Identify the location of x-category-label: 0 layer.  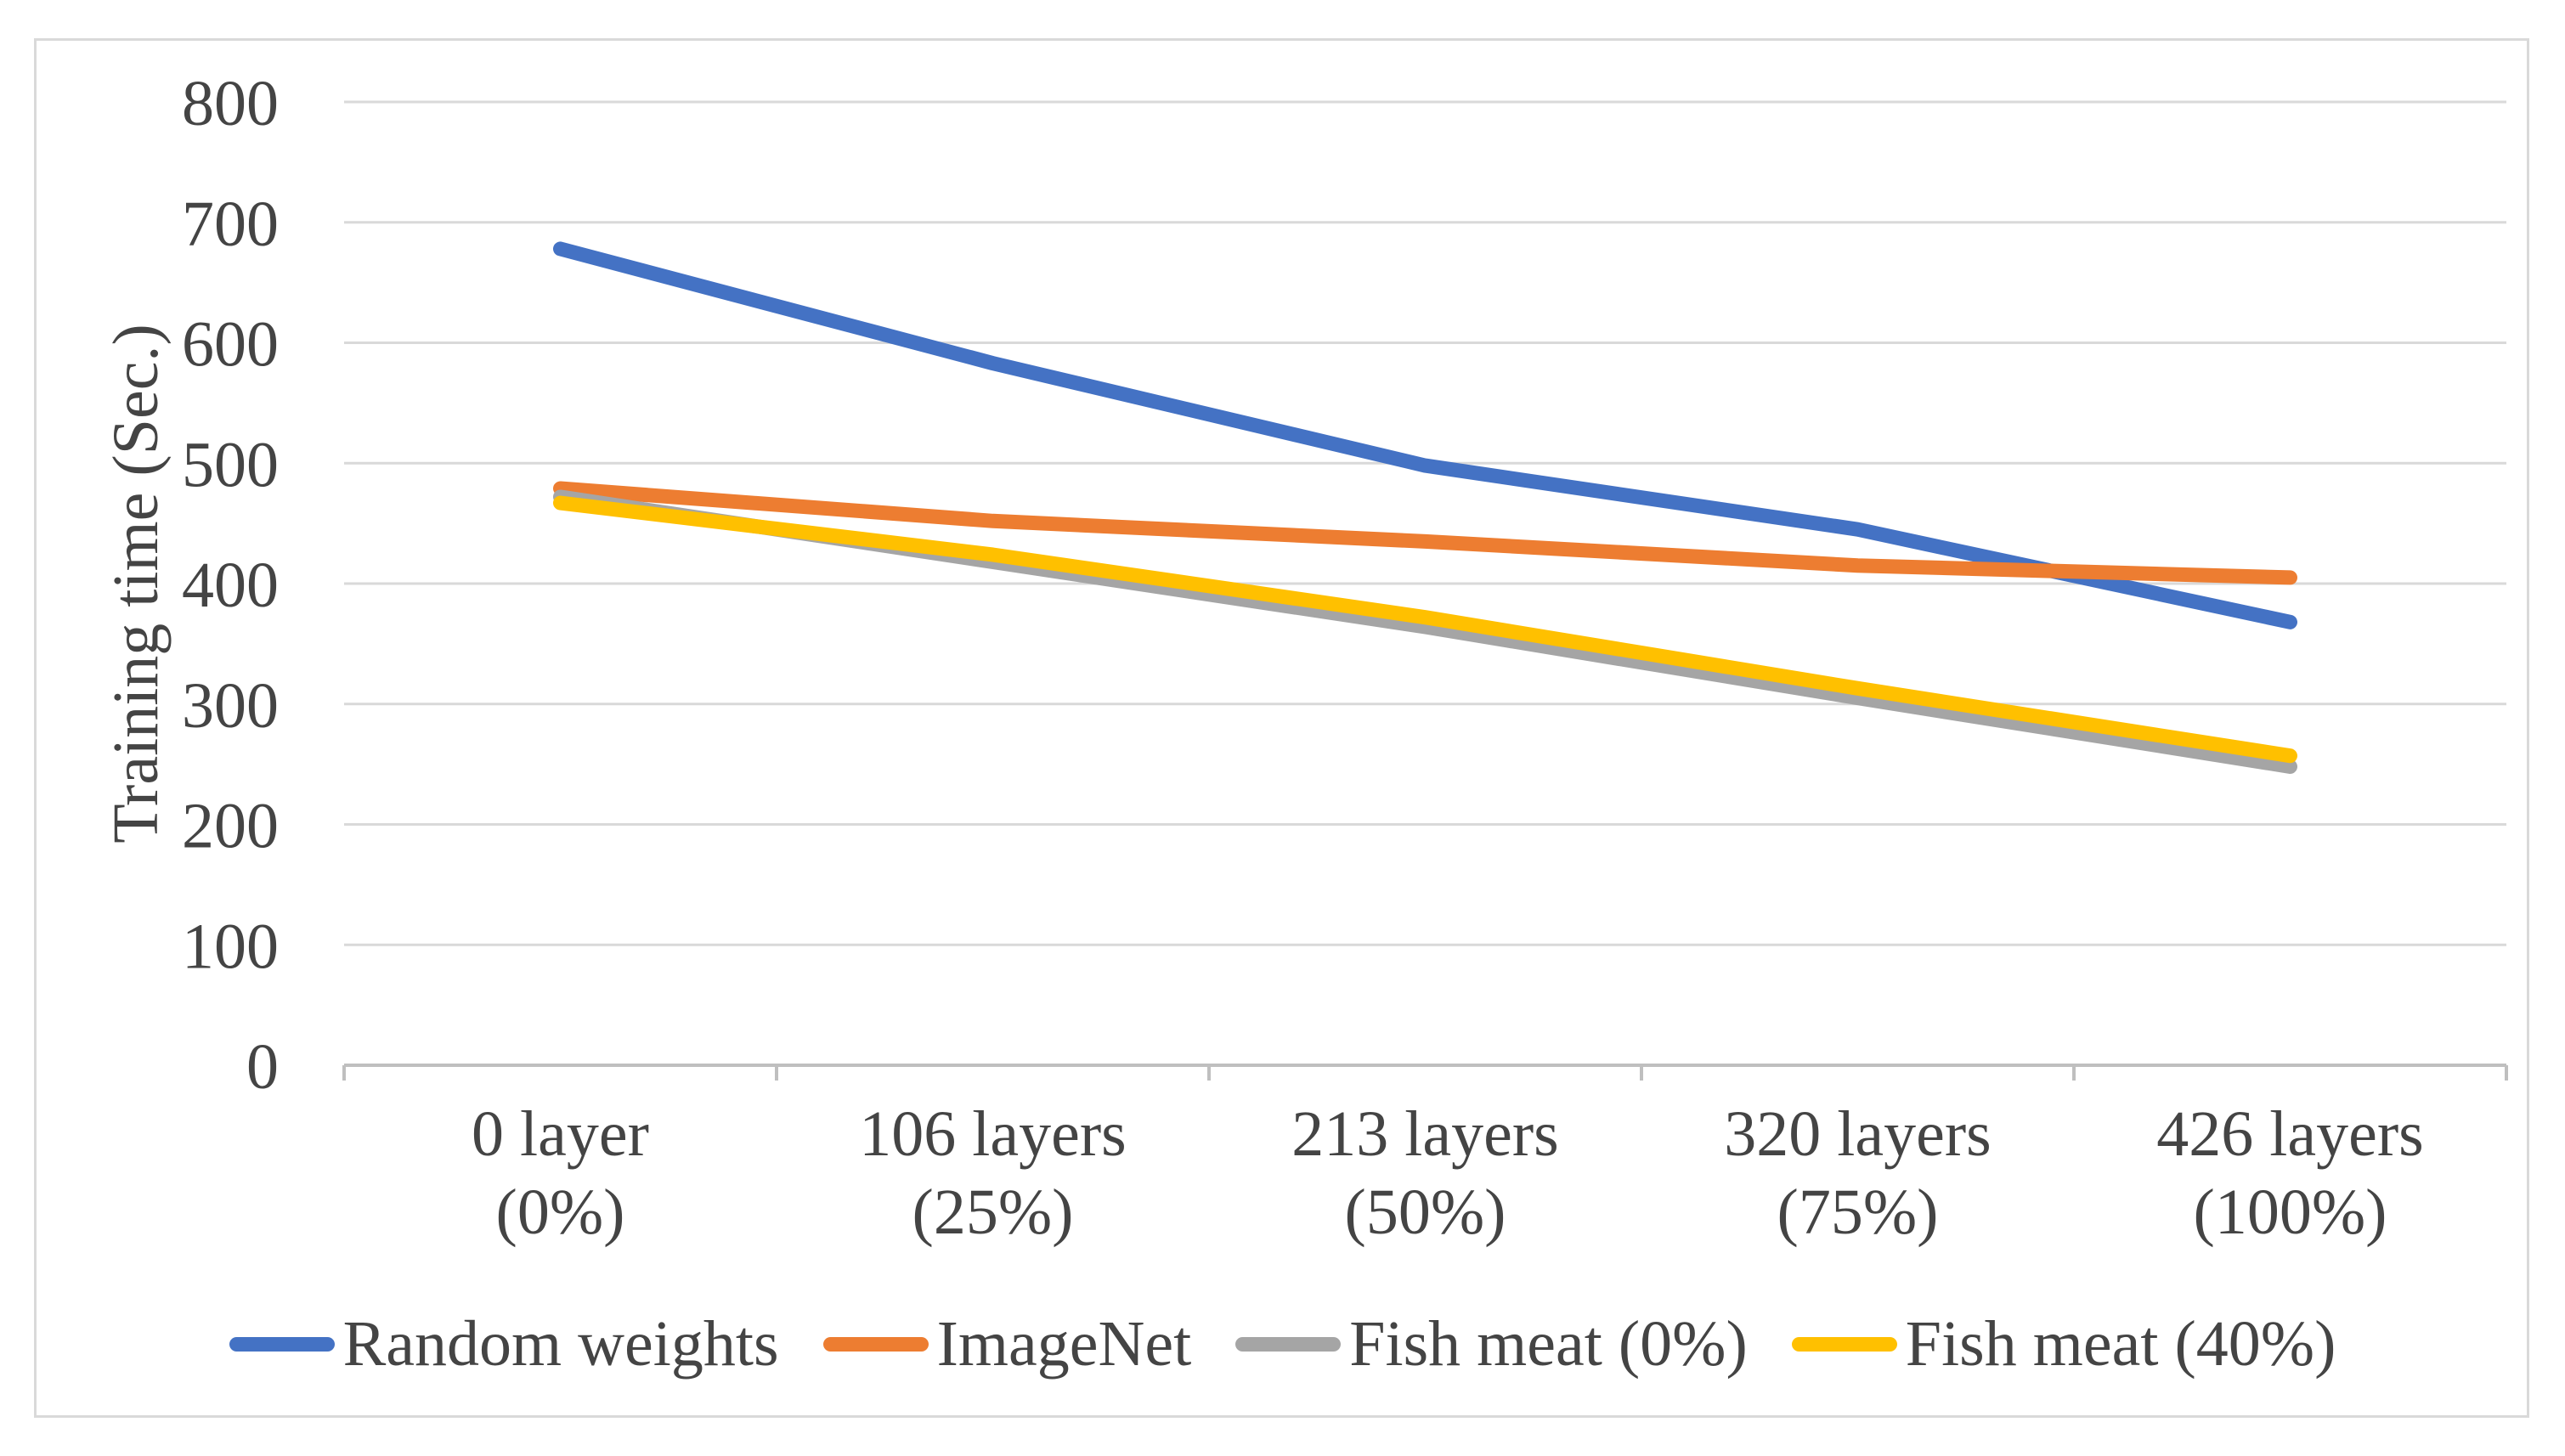
(561, 1134).